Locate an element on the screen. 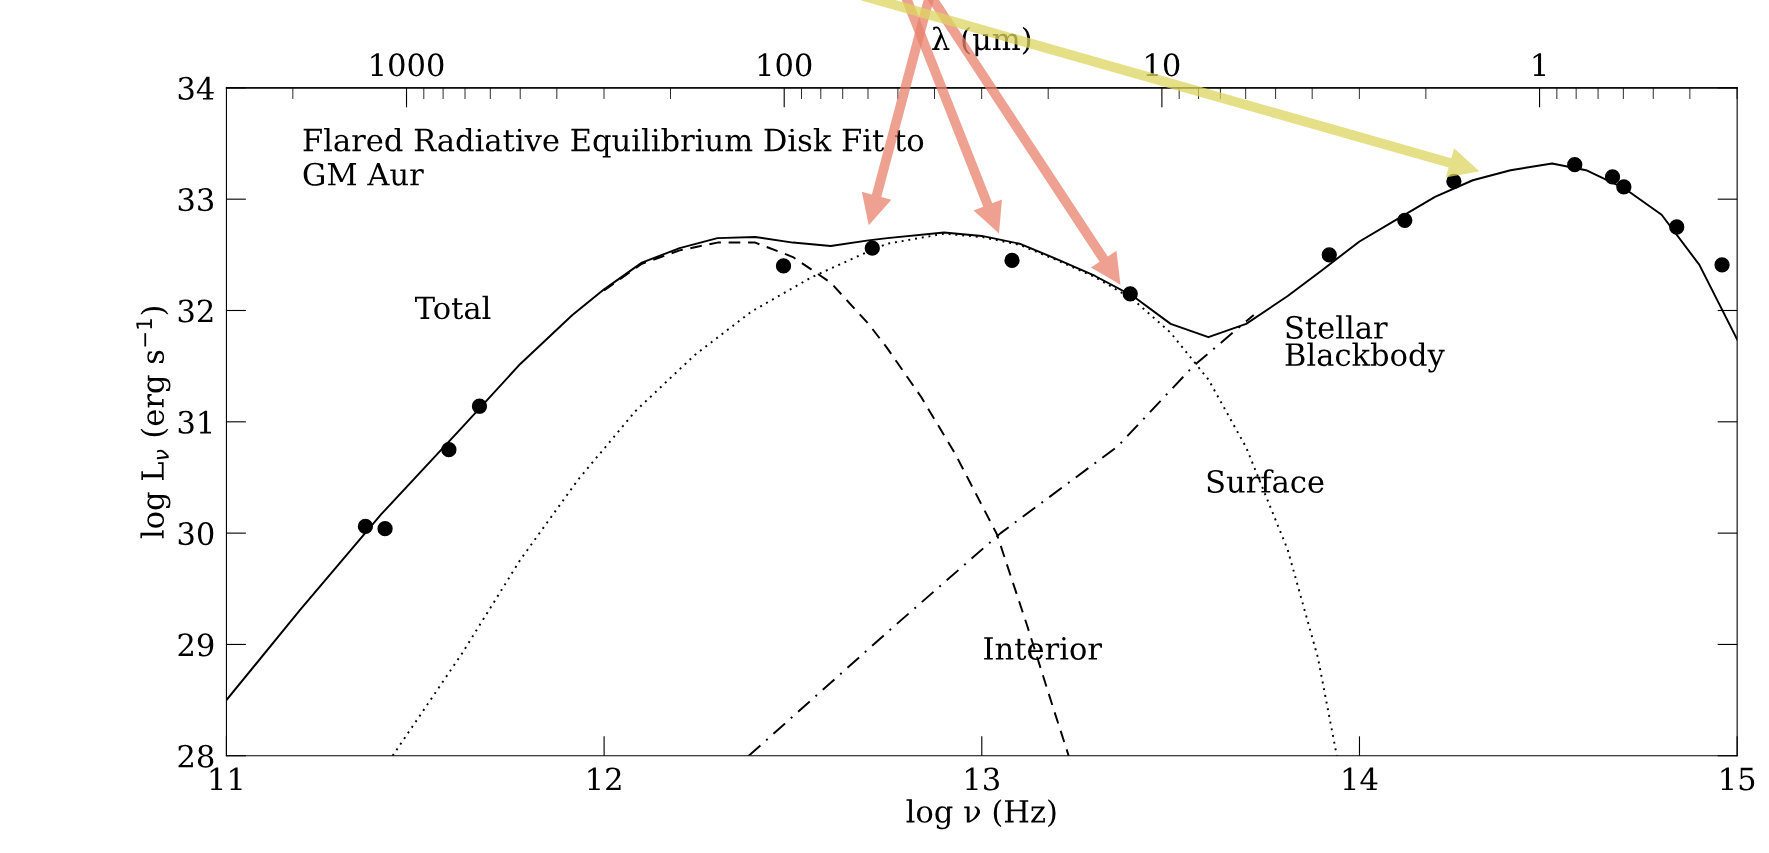  y-tick-label: 31 is located at coordinates (194, 422).